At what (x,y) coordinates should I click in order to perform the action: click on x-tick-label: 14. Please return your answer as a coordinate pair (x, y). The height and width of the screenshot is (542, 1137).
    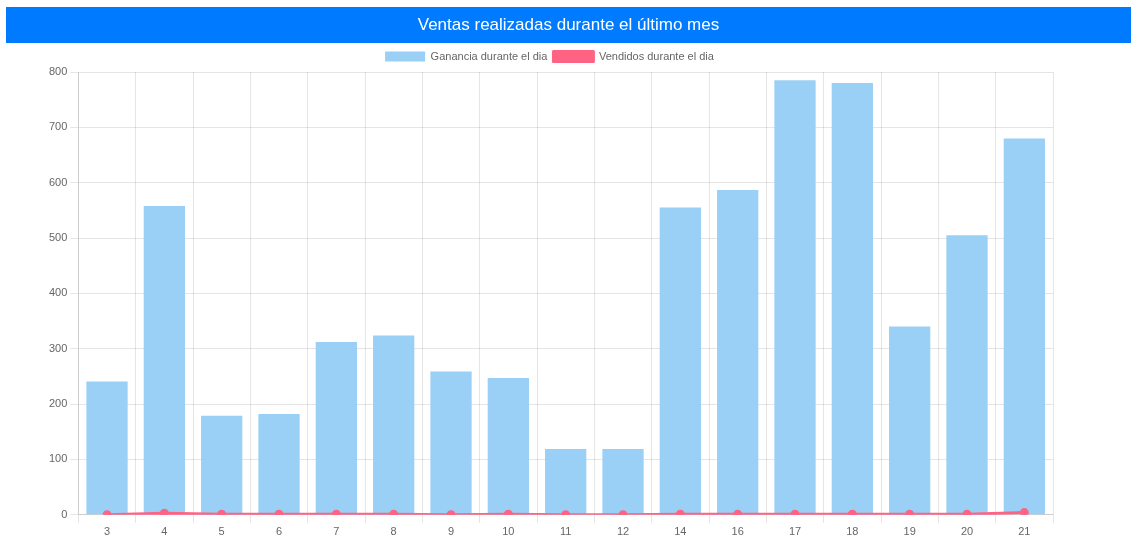
    Looking at the image, I should click on (680, 531).